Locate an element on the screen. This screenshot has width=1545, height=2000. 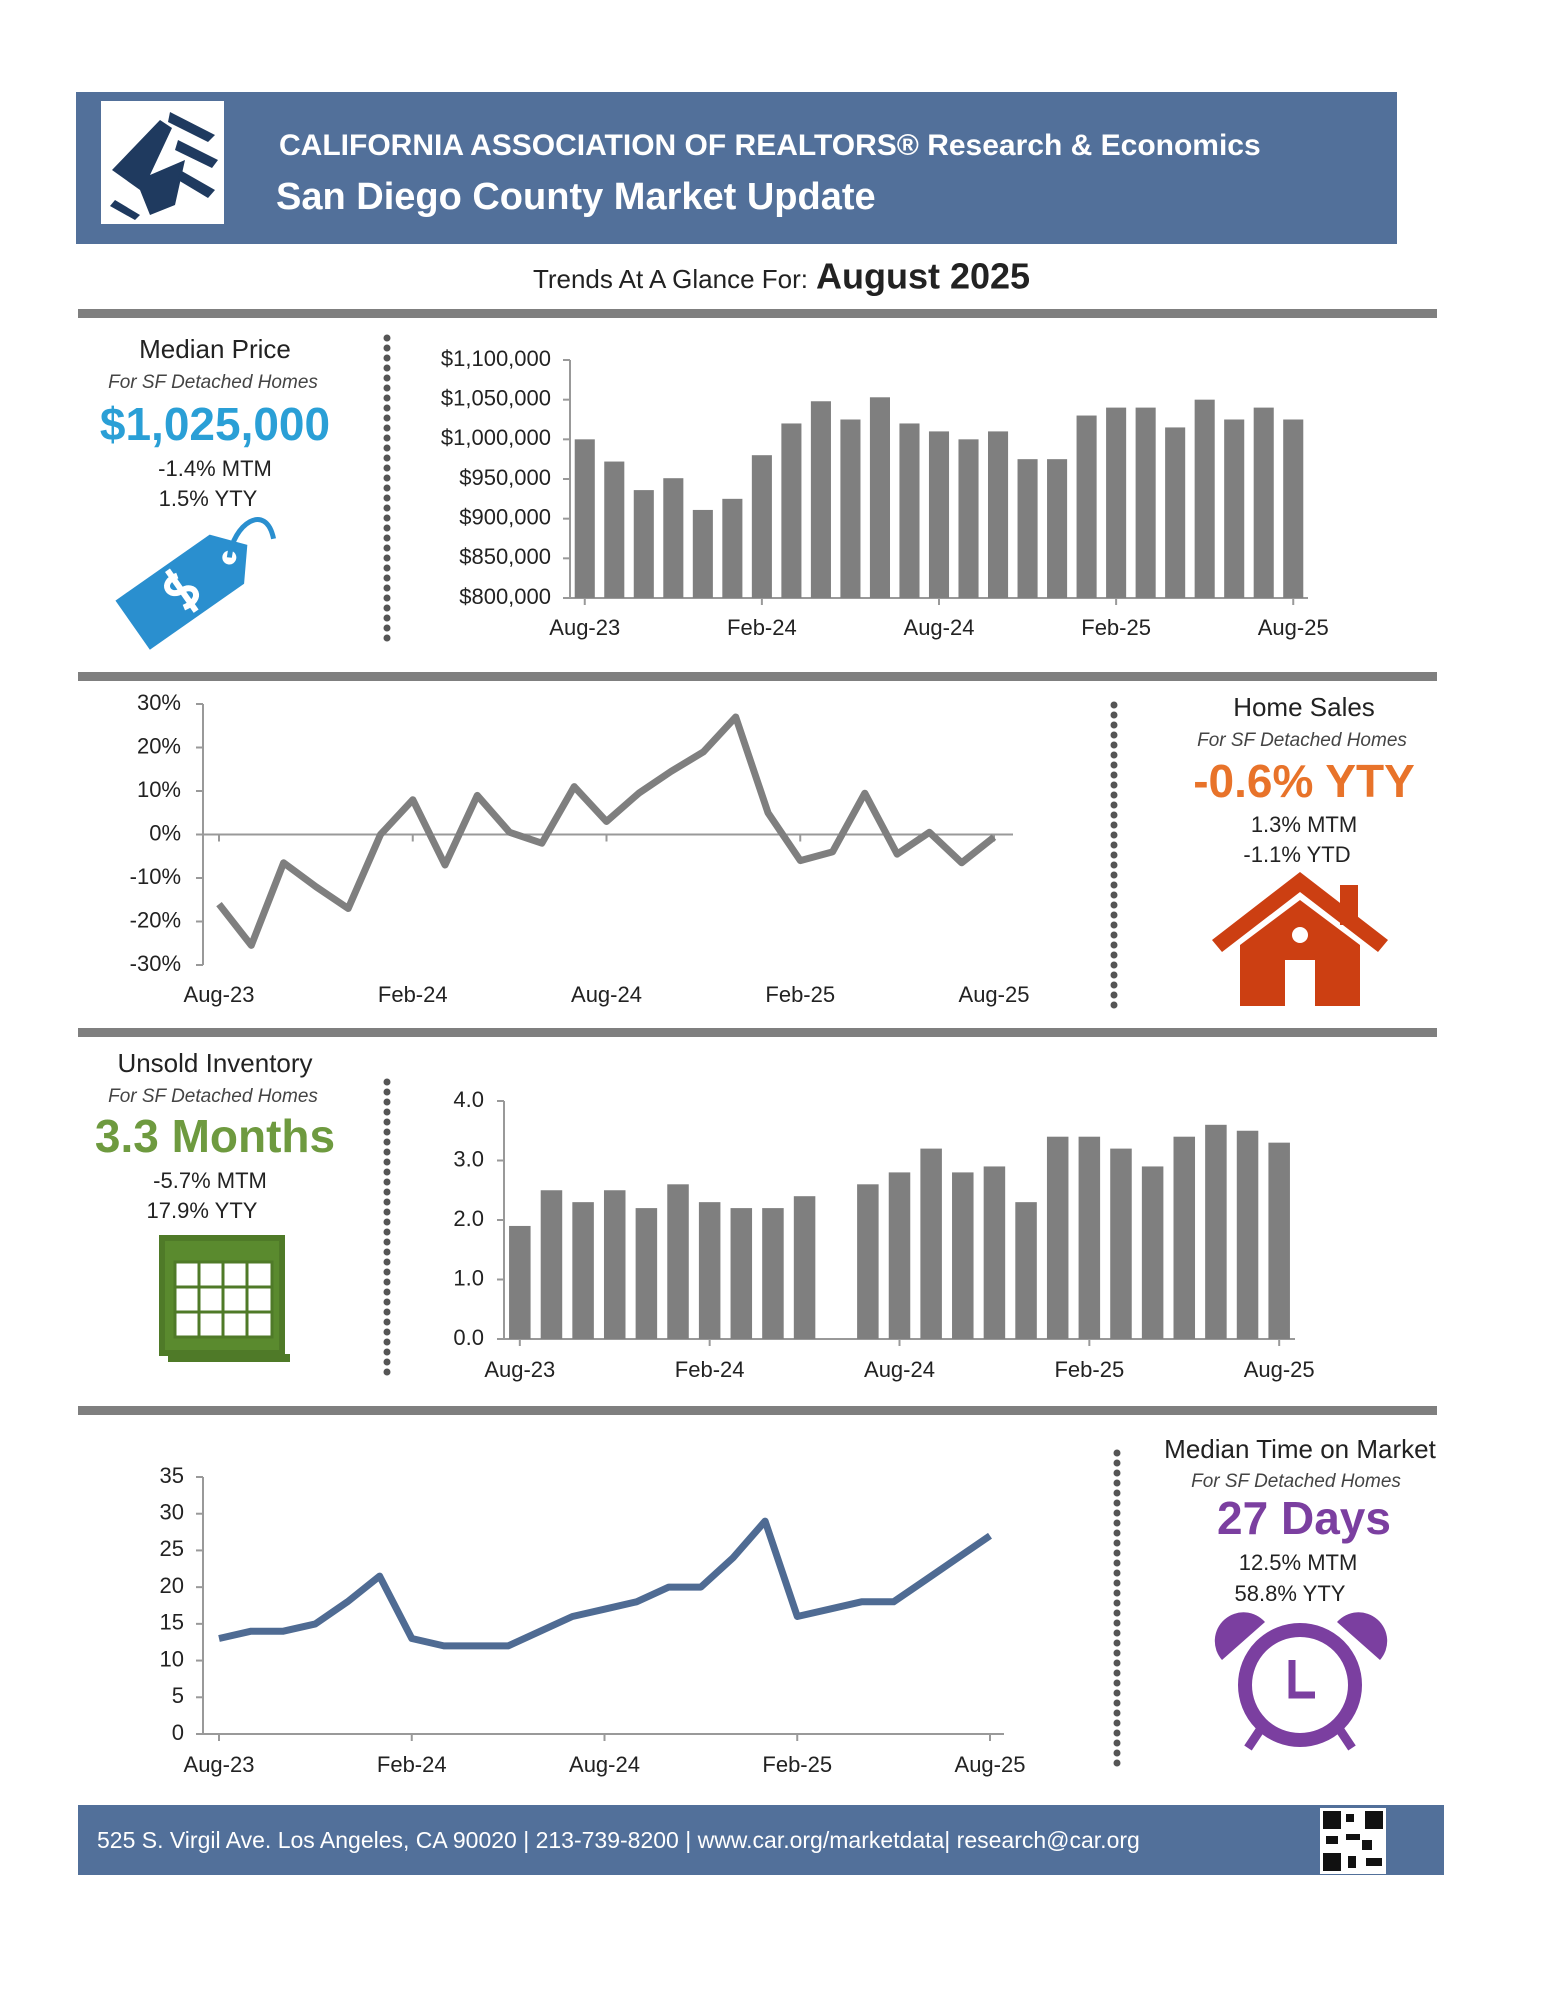
panel-change: -1.4% MTM is located at coordinates (215, 468).